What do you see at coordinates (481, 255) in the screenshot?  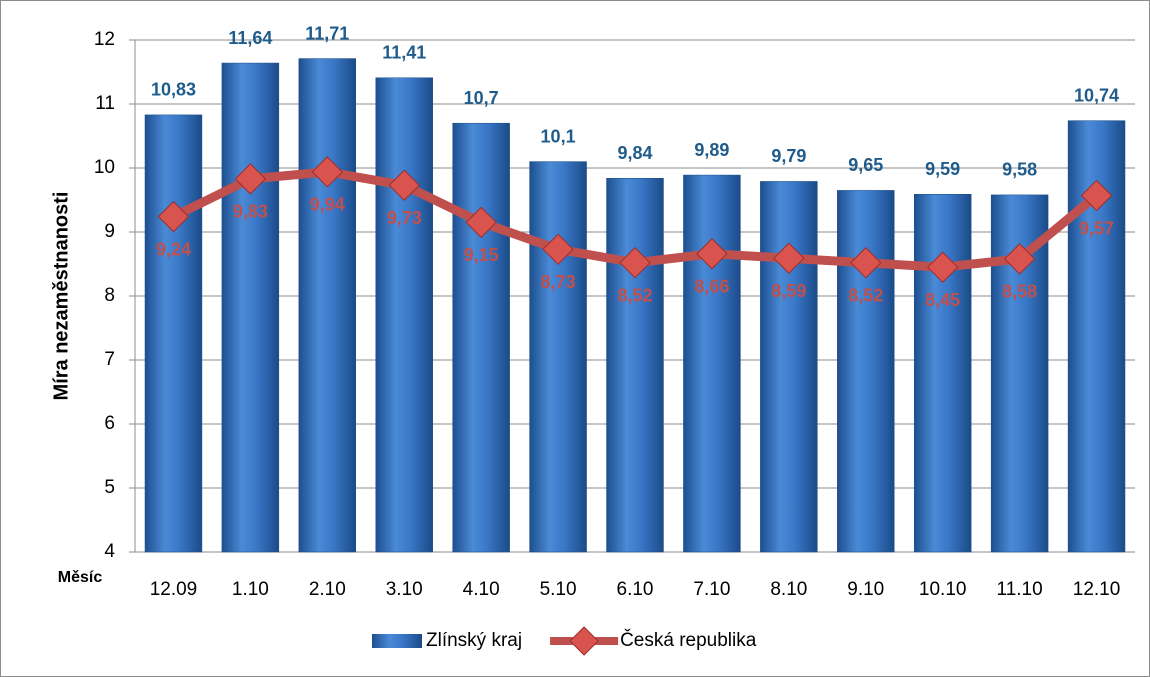 I see `line-value-label: 9,15` at bounding box center [481, 255].